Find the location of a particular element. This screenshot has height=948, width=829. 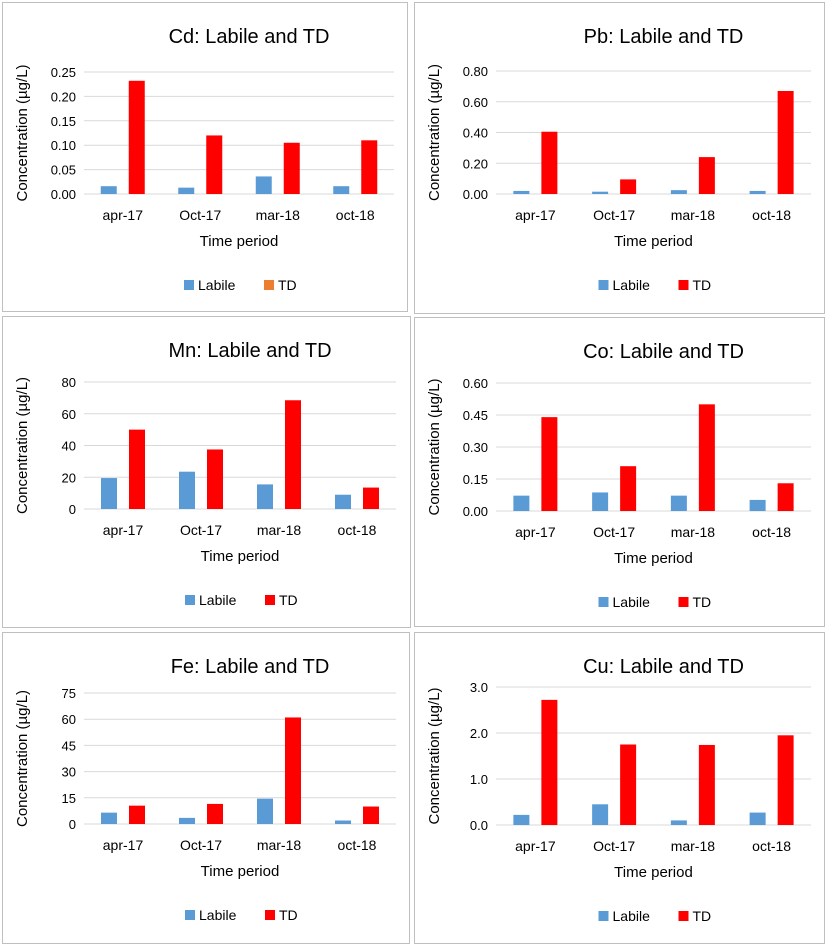

chart-title: Mn: Labile and TD is located at coordinates (249, 351).